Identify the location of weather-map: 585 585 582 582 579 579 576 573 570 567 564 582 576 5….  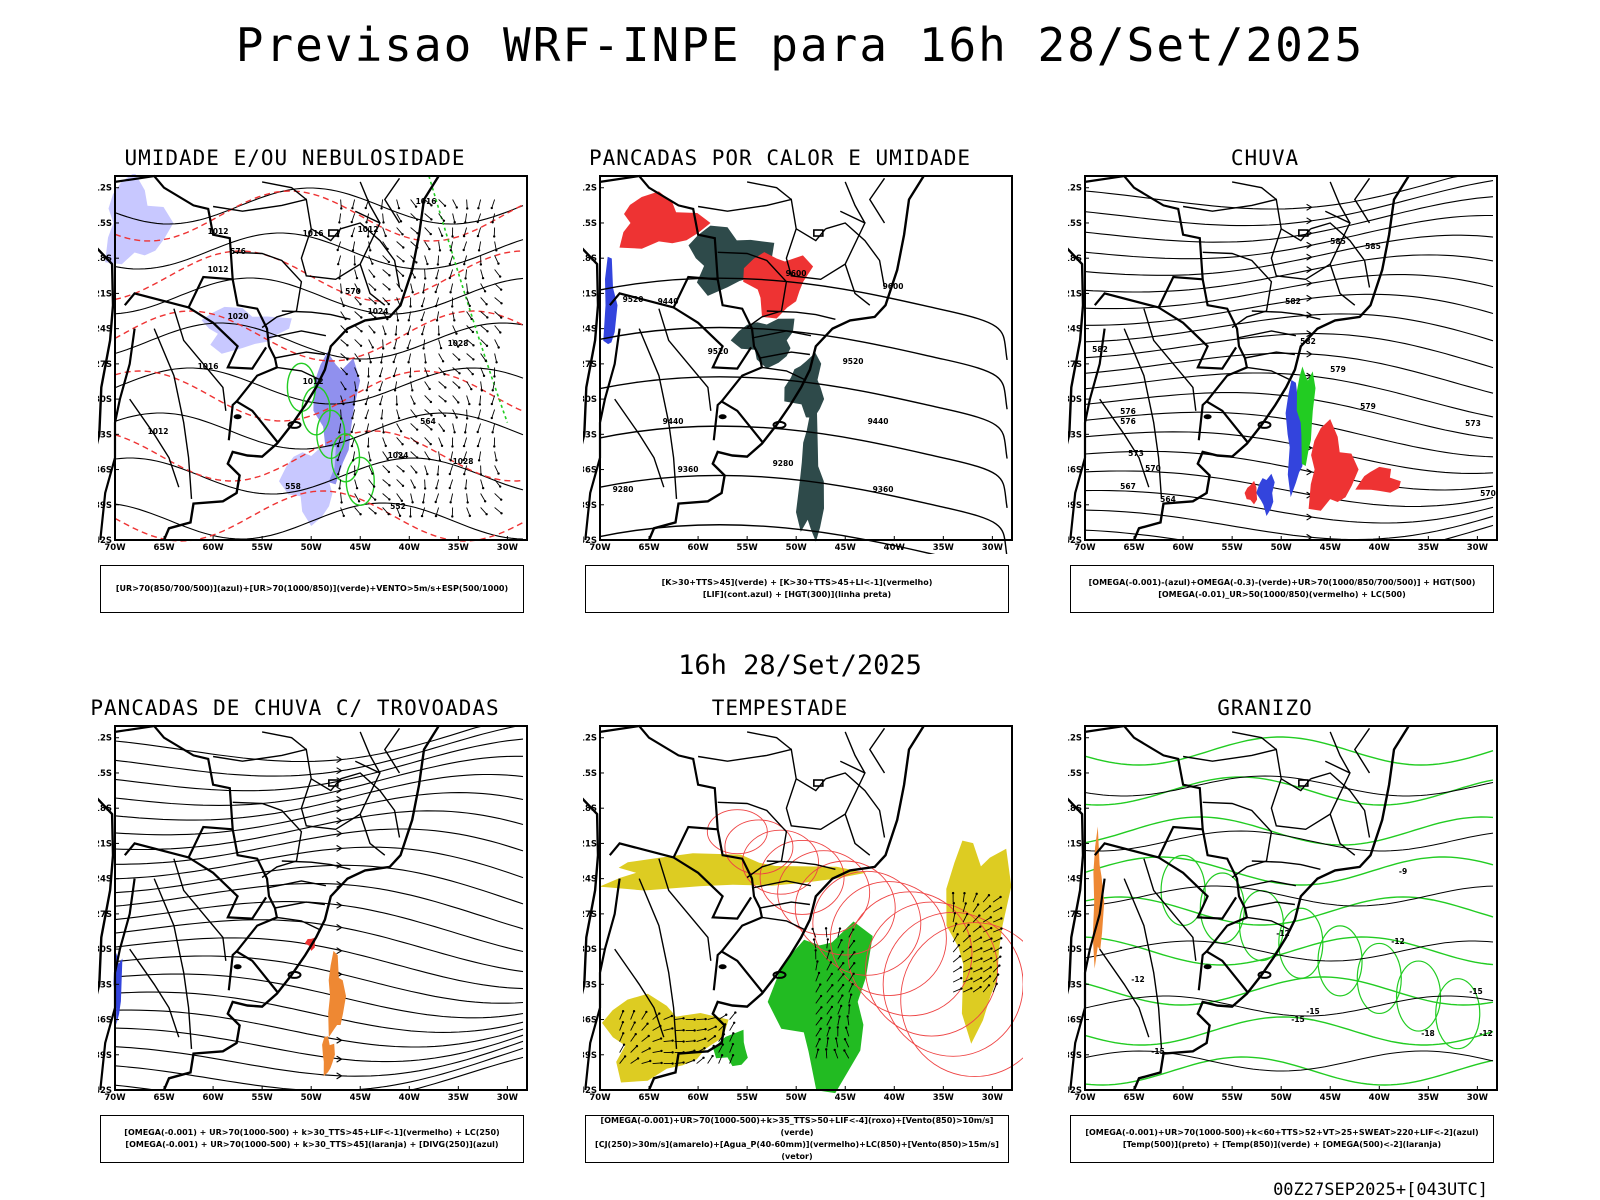
(1261, 363).